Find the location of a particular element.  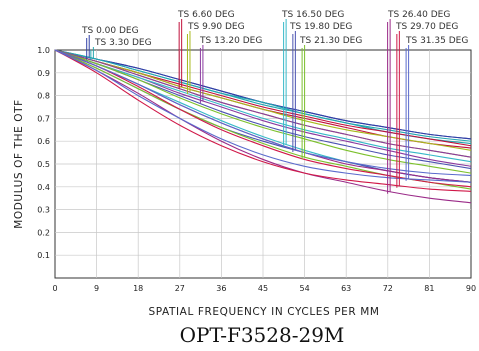

x-tick-10: 90 is located at coordinates (471, 288).